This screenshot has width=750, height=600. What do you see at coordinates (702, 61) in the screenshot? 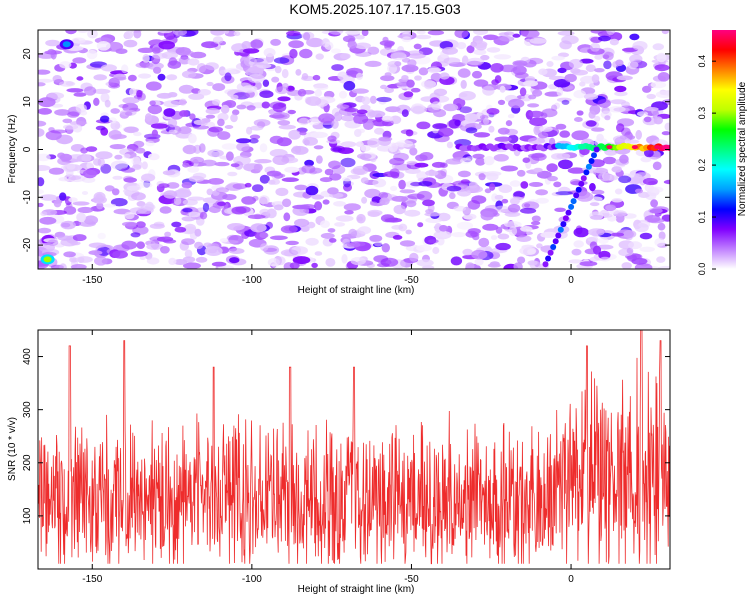
I see `colorbar-tick-label: 0.4` at bounding box center [702, 61].